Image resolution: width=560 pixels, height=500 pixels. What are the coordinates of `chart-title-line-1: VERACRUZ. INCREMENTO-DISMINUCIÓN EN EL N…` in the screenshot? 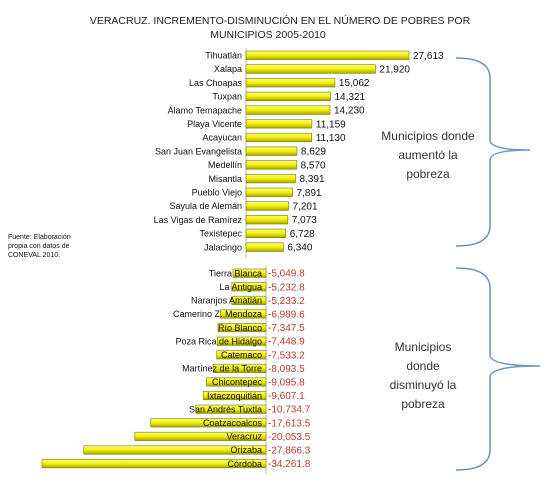 It's located at (280, 20).